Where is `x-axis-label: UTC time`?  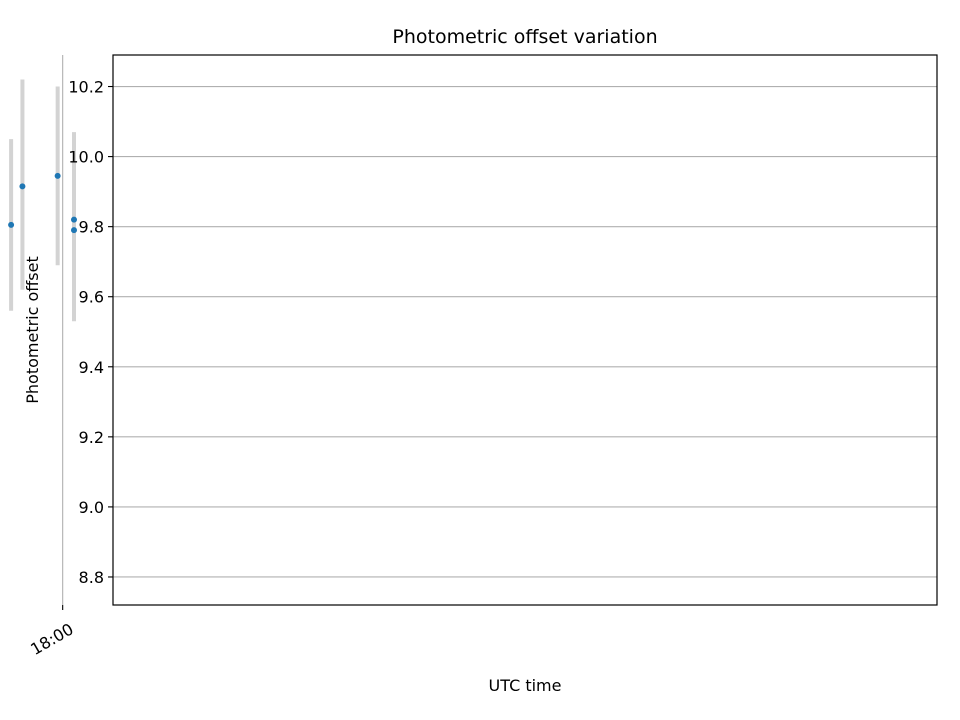 x-axis-label: UTC time is located at coordinates (525, 685).